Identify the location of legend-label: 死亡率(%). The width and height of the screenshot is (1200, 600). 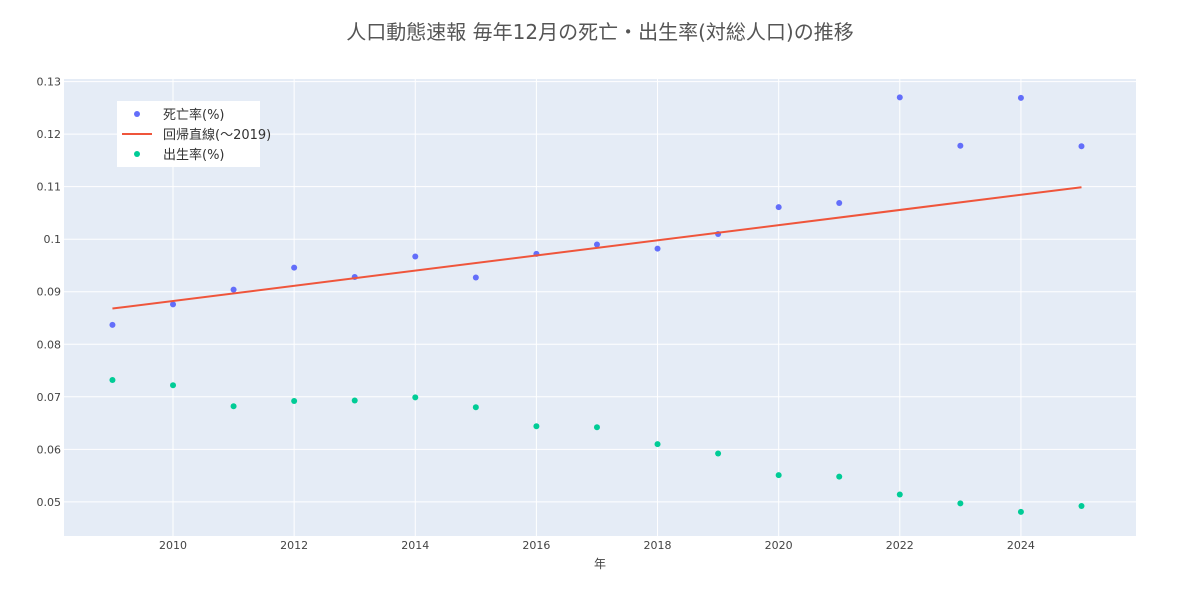
(194, 115).